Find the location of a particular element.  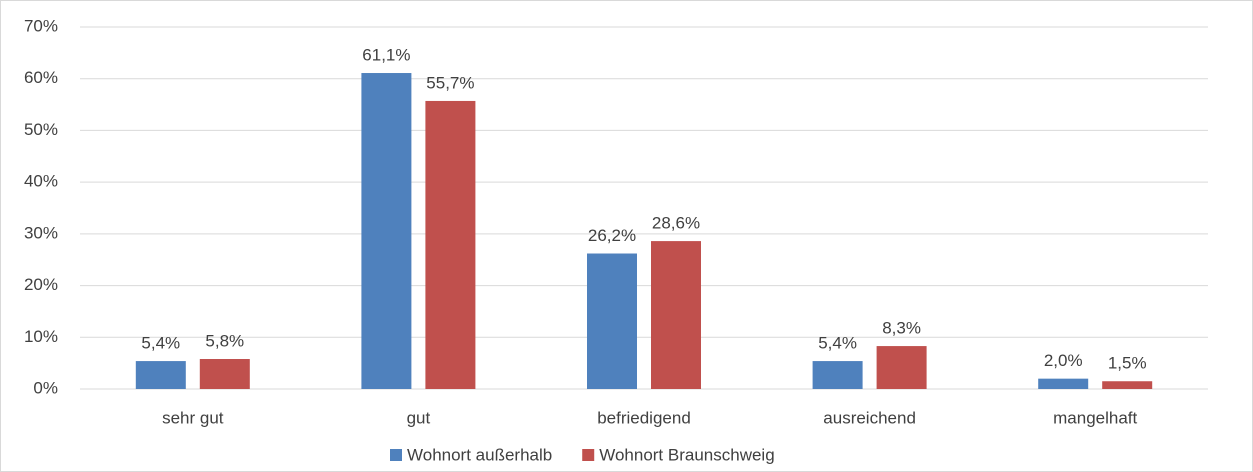

data-label: 61,1% is located at coordinates (386, 55).